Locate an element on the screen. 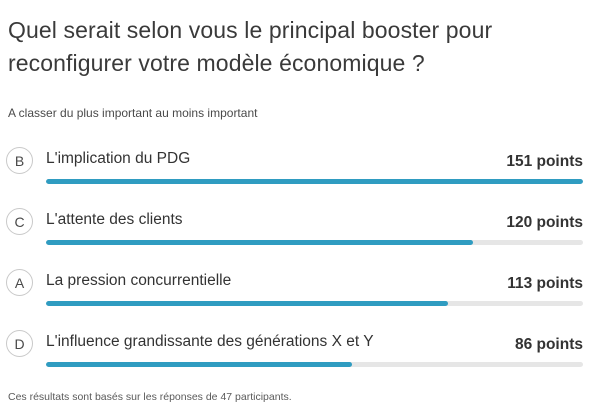 The image size is (600, 407). option-letter-badge: A is located at coordinates (19, 282).